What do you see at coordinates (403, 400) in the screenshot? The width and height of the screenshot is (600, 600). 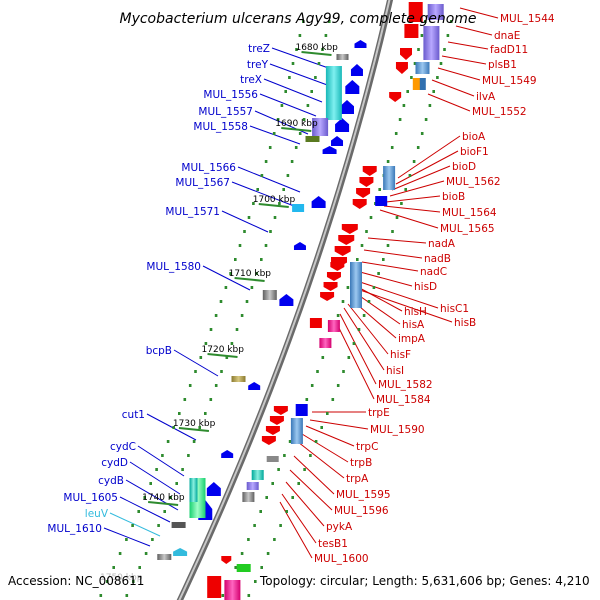 I see `gene-label-mul-1584: MUL_1584` at bounding box center [403, 400].